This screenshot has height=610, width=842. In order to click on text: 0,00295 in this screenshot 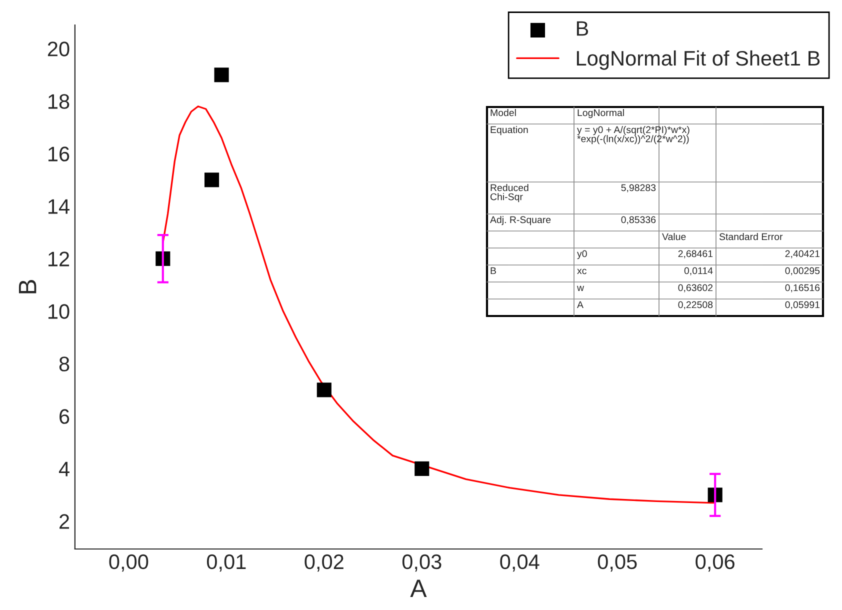, I will do `click(802, 271)`.